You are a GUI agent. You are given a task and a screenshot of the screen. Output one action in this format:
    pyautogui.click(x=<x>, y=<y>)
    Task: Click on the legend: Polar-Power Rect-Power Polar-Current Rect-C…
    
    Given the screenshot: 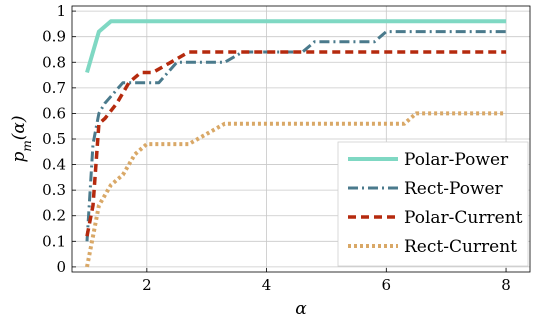 What is the action you would take?
    pyautogui.click(x=433, y=204)
    